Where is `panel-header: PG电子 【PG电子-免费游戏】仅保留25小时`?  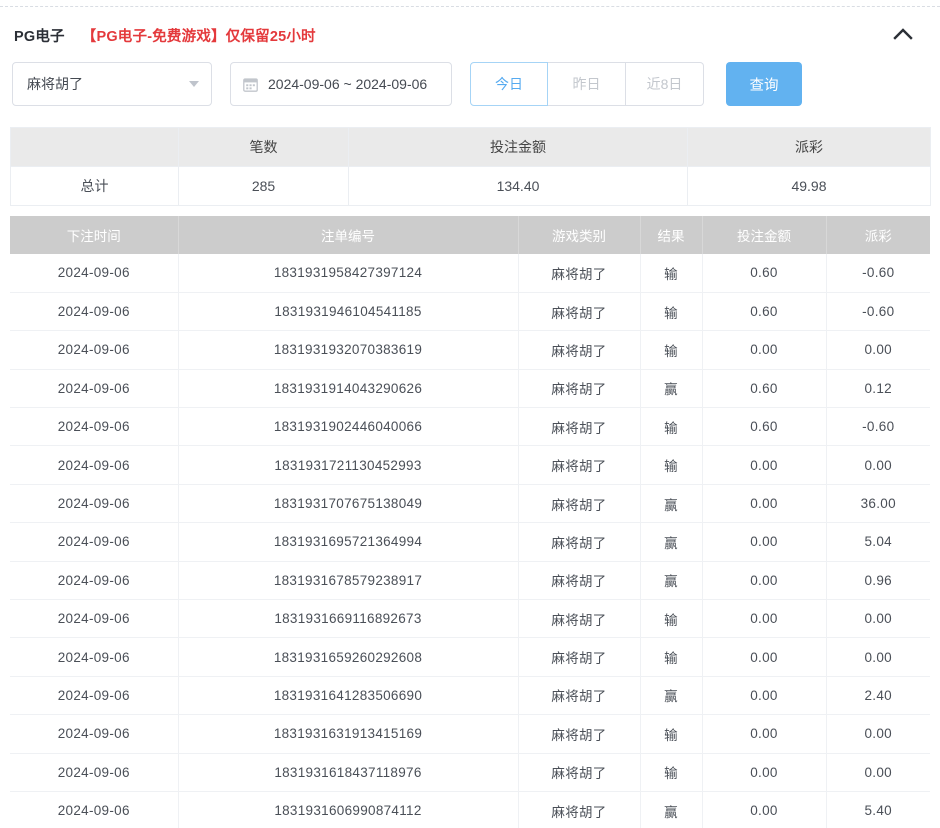
panel-header: PG电子 【PG电子-免费游戏】仅保留25小时 is located at coordinates (470, 35).